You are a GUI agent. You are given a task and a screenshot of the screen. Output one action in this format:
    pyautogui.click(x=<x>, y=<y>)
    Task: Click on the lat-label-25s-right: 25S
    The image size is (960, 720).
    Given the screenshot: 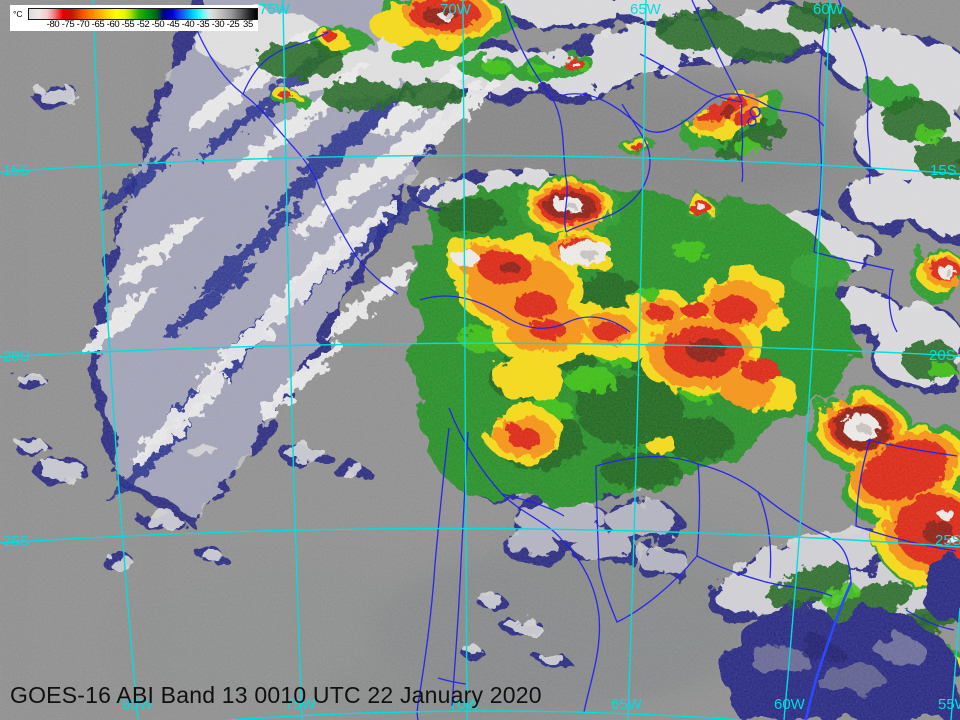 What is the action you would take?
    pyautogui.click(x=947, y=540)
    